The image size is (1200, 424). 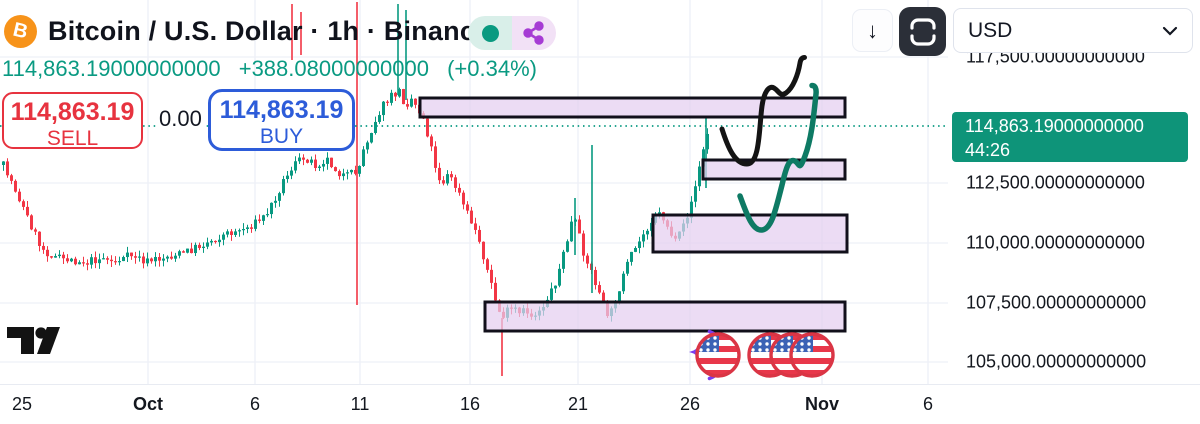 I want to click on snapshot-button, so click(x=922, y=31).